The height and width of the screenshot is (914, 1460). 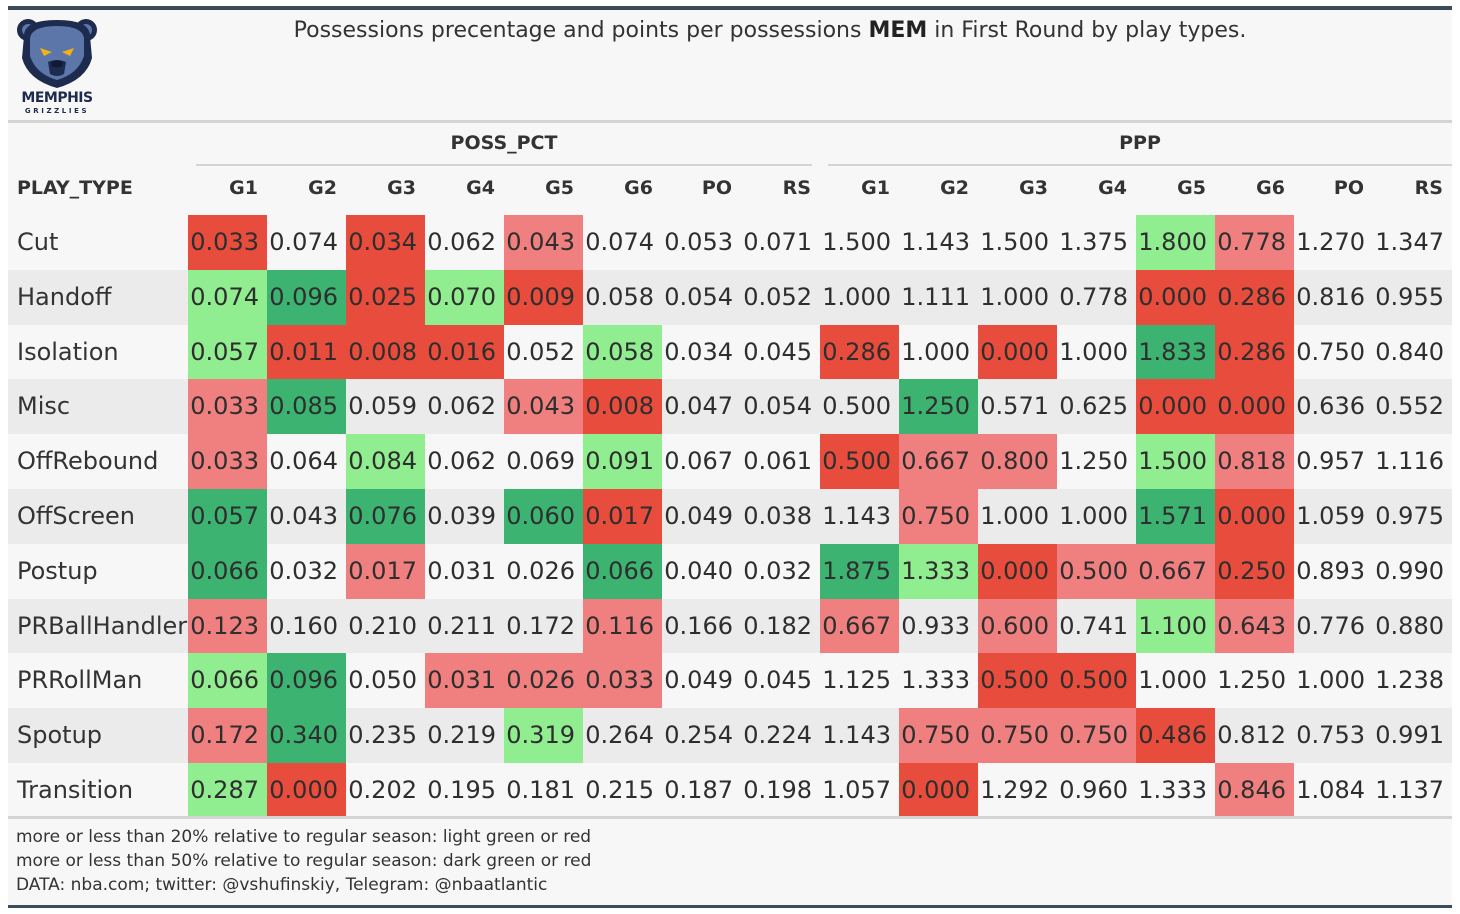 I want to click on table-cell-poss-pct-g3: 0.008, so click(x=385, y=352).